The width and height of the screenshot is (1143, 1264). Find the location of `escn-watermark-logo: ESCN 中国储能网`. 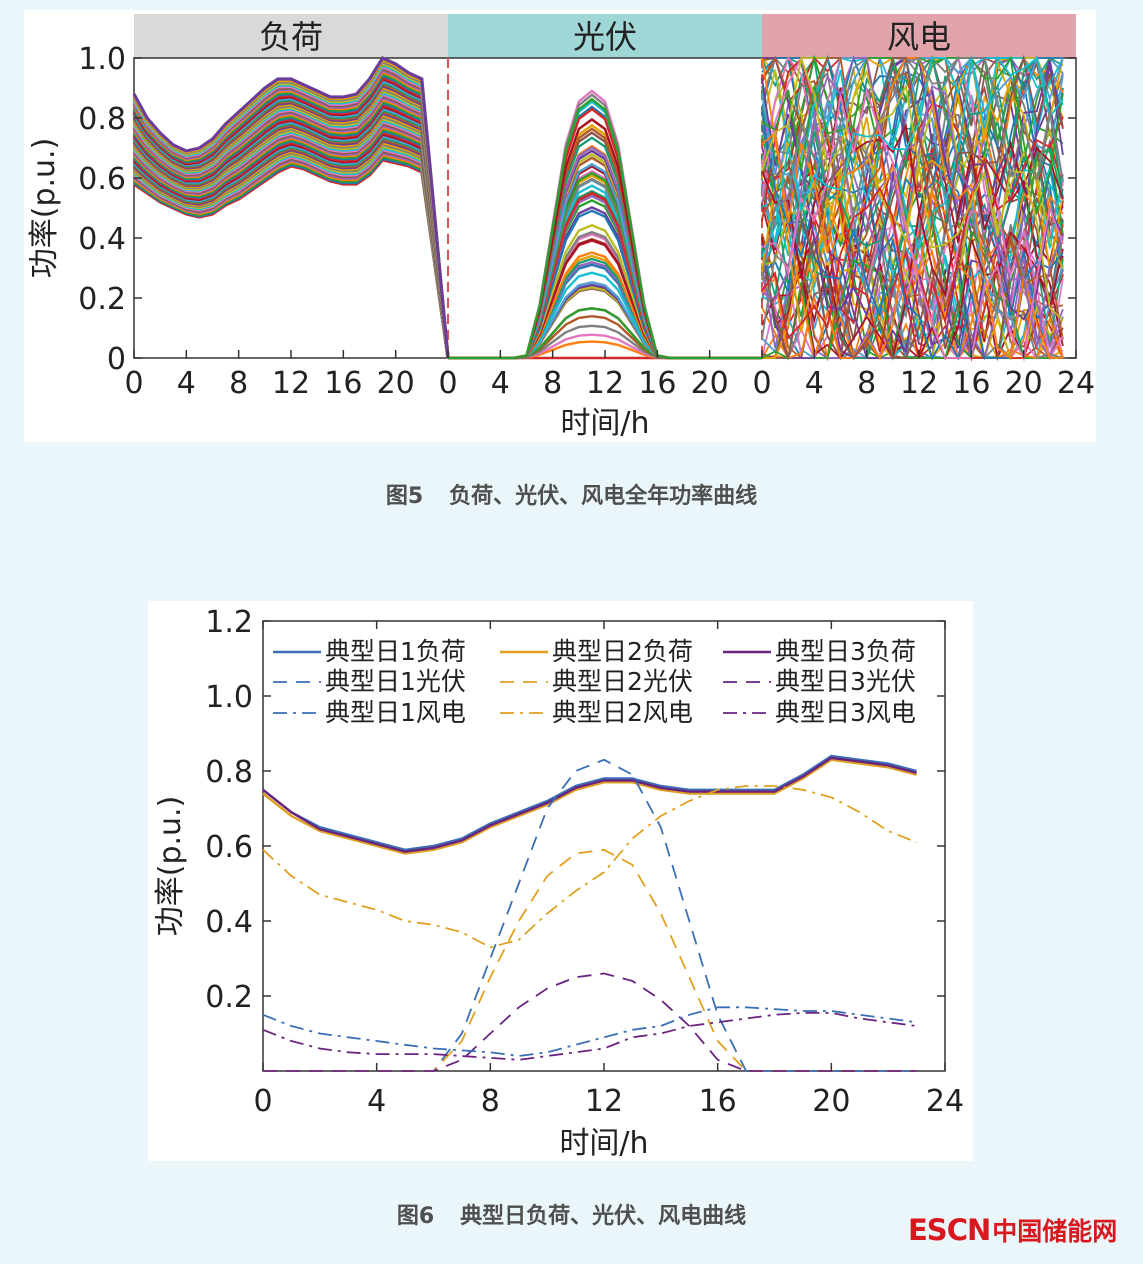

escn-watermark-logo: ESCN 中国储能网 is located at coordinates (1012, 1230).